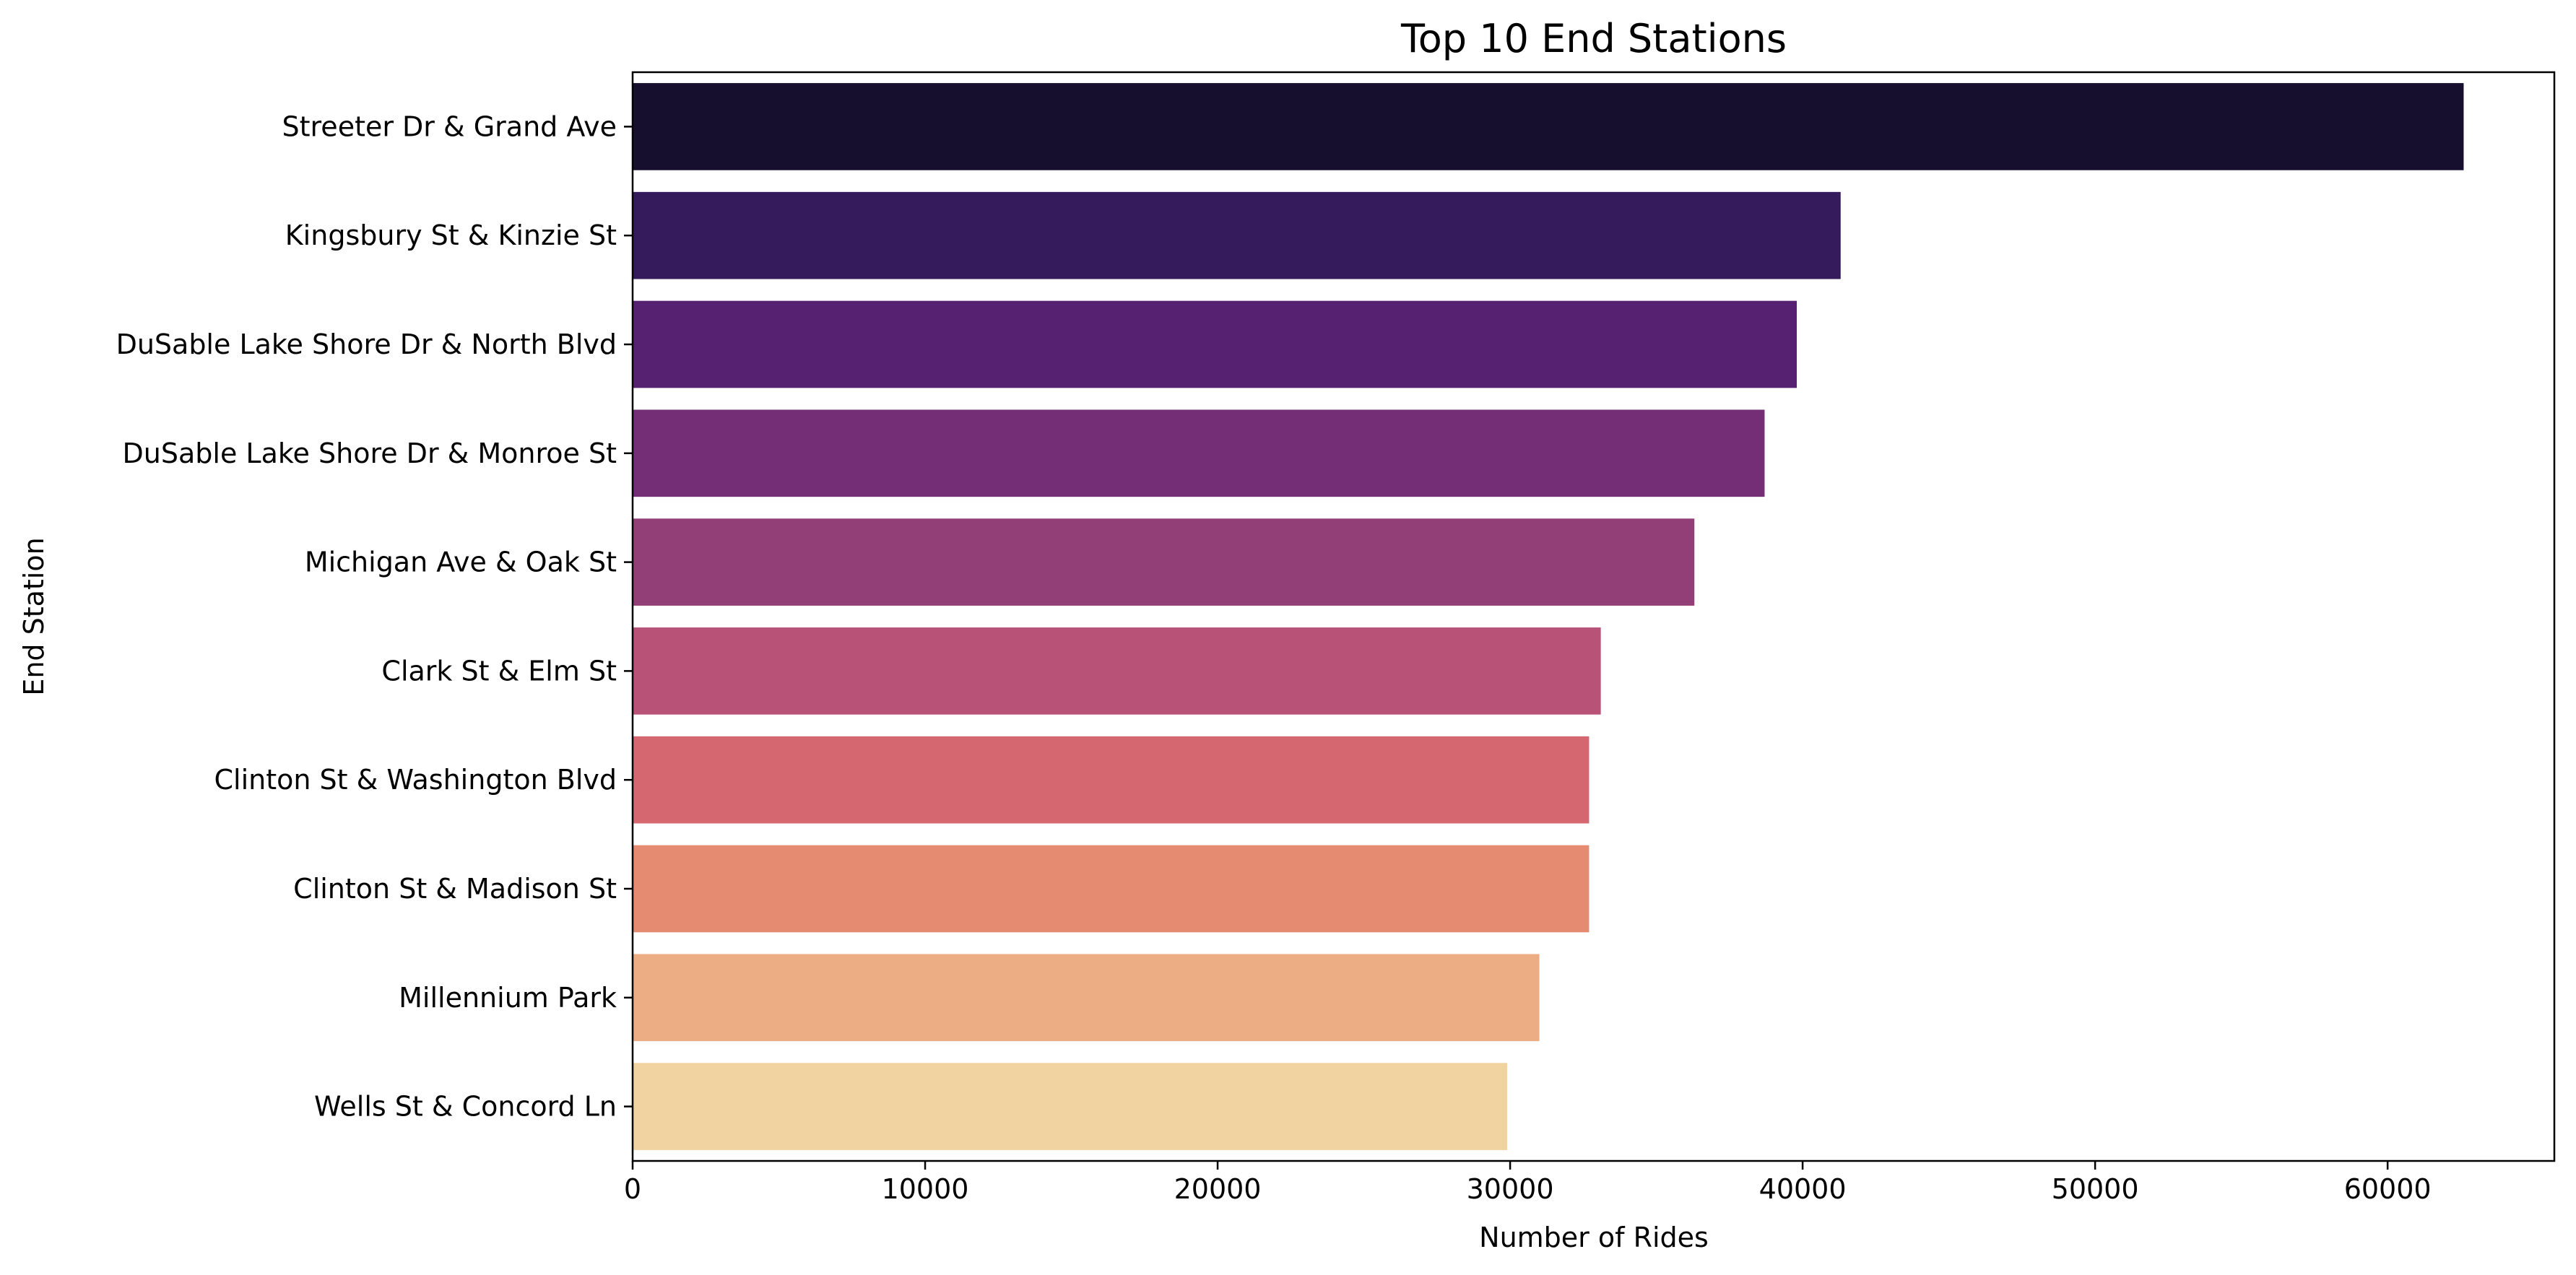 This screenshot has height=1275, width=2576. What do you see at coordinates (1594, 1237) in the screenshot?
I see `x-axis-label: Number of Rides` at bounding box center [1594, 1237].